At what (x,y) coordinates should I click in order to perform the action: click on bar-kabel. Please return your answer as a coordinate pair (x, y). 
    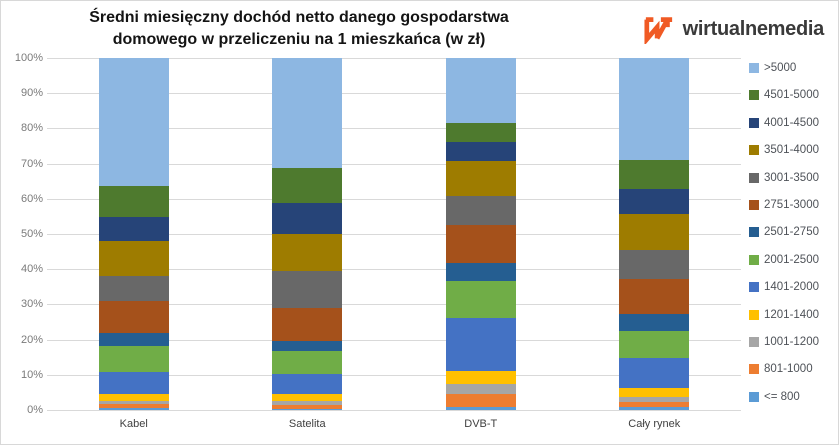
    Looking at the image, I should click on (133, 234).